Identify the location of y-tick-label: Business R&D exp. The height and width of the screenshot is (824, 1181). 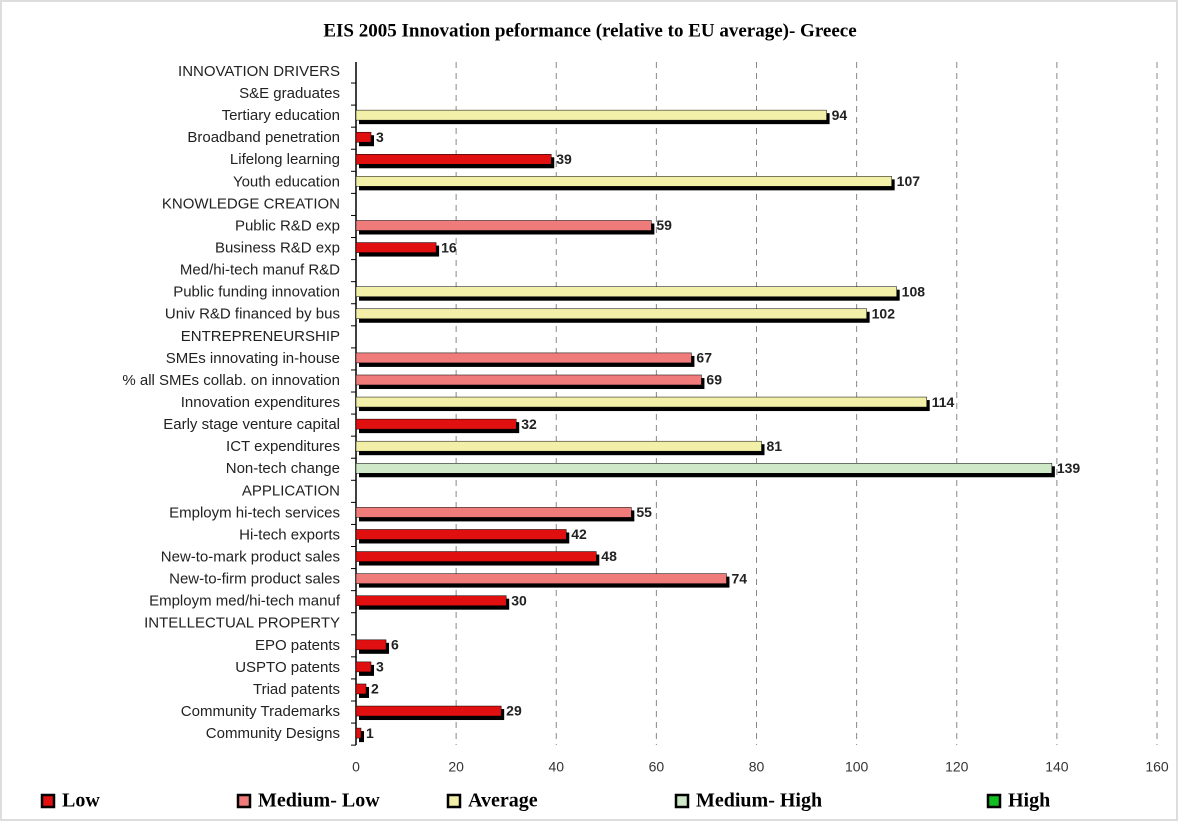
(277, 248).